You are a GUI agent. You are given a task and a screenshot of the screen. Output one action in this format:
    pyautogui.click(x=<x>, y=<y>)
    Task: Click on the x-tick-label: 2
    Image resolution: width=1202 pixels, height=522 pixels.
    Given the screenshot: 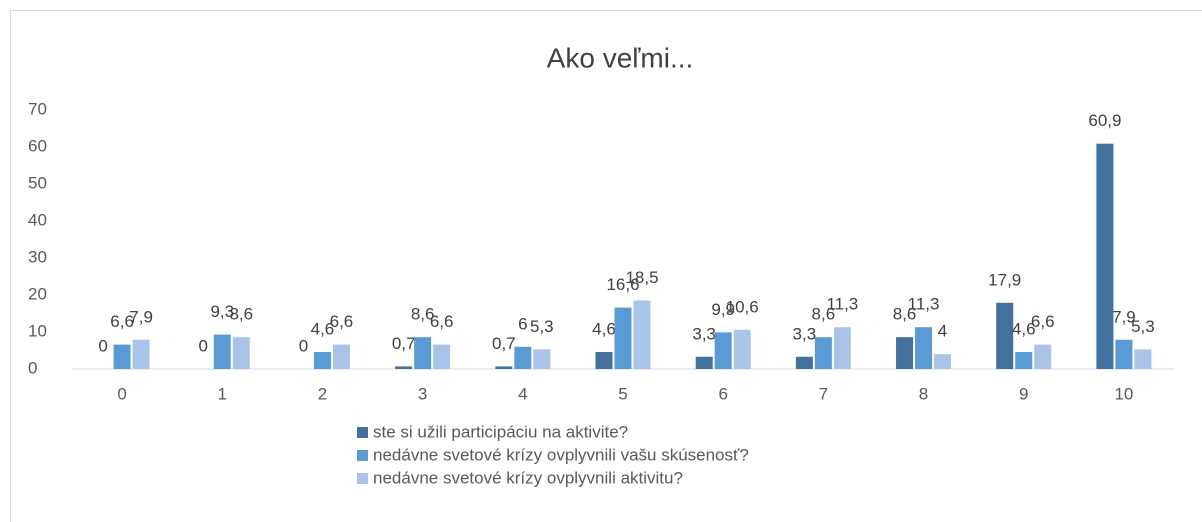 What is the action you would take?
    pyautogui.click(x=322, y=393)
    